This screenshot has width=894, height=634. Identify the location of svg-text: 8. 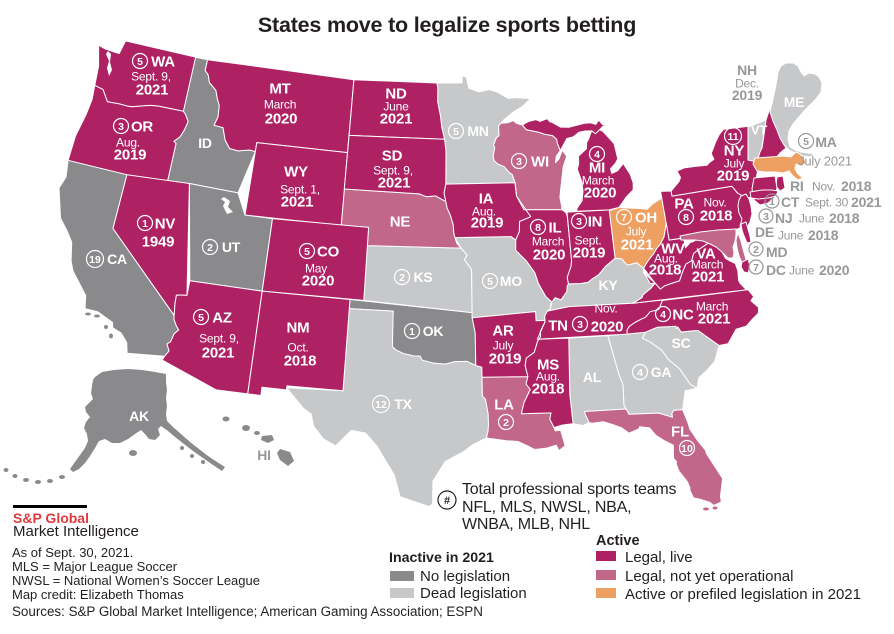
(538, 228).